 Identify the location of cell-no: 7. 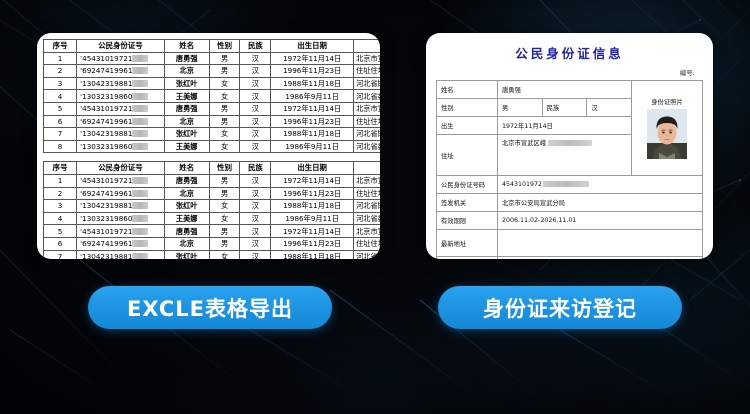
(60, 134).